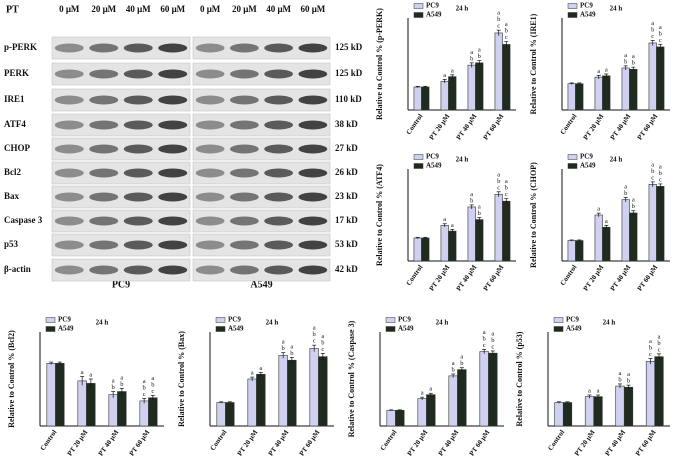  What do you see at coordinates (346, 196) in the screenshot?
I see `size-label: 23 kD` at bounding box center [346, 196].